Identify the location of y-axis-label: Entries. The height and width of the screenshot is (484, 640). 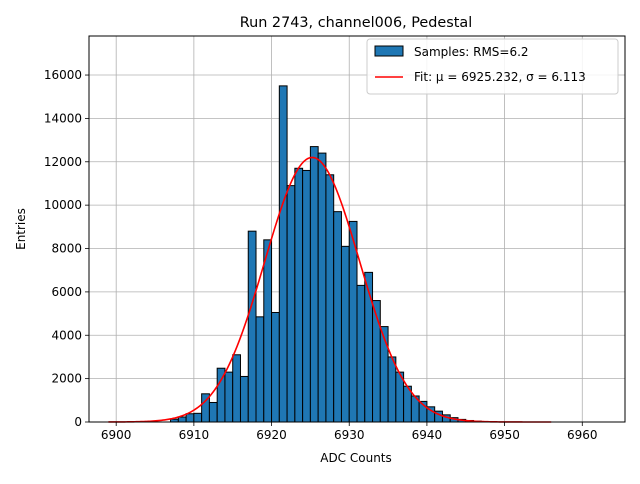
(21, 229).